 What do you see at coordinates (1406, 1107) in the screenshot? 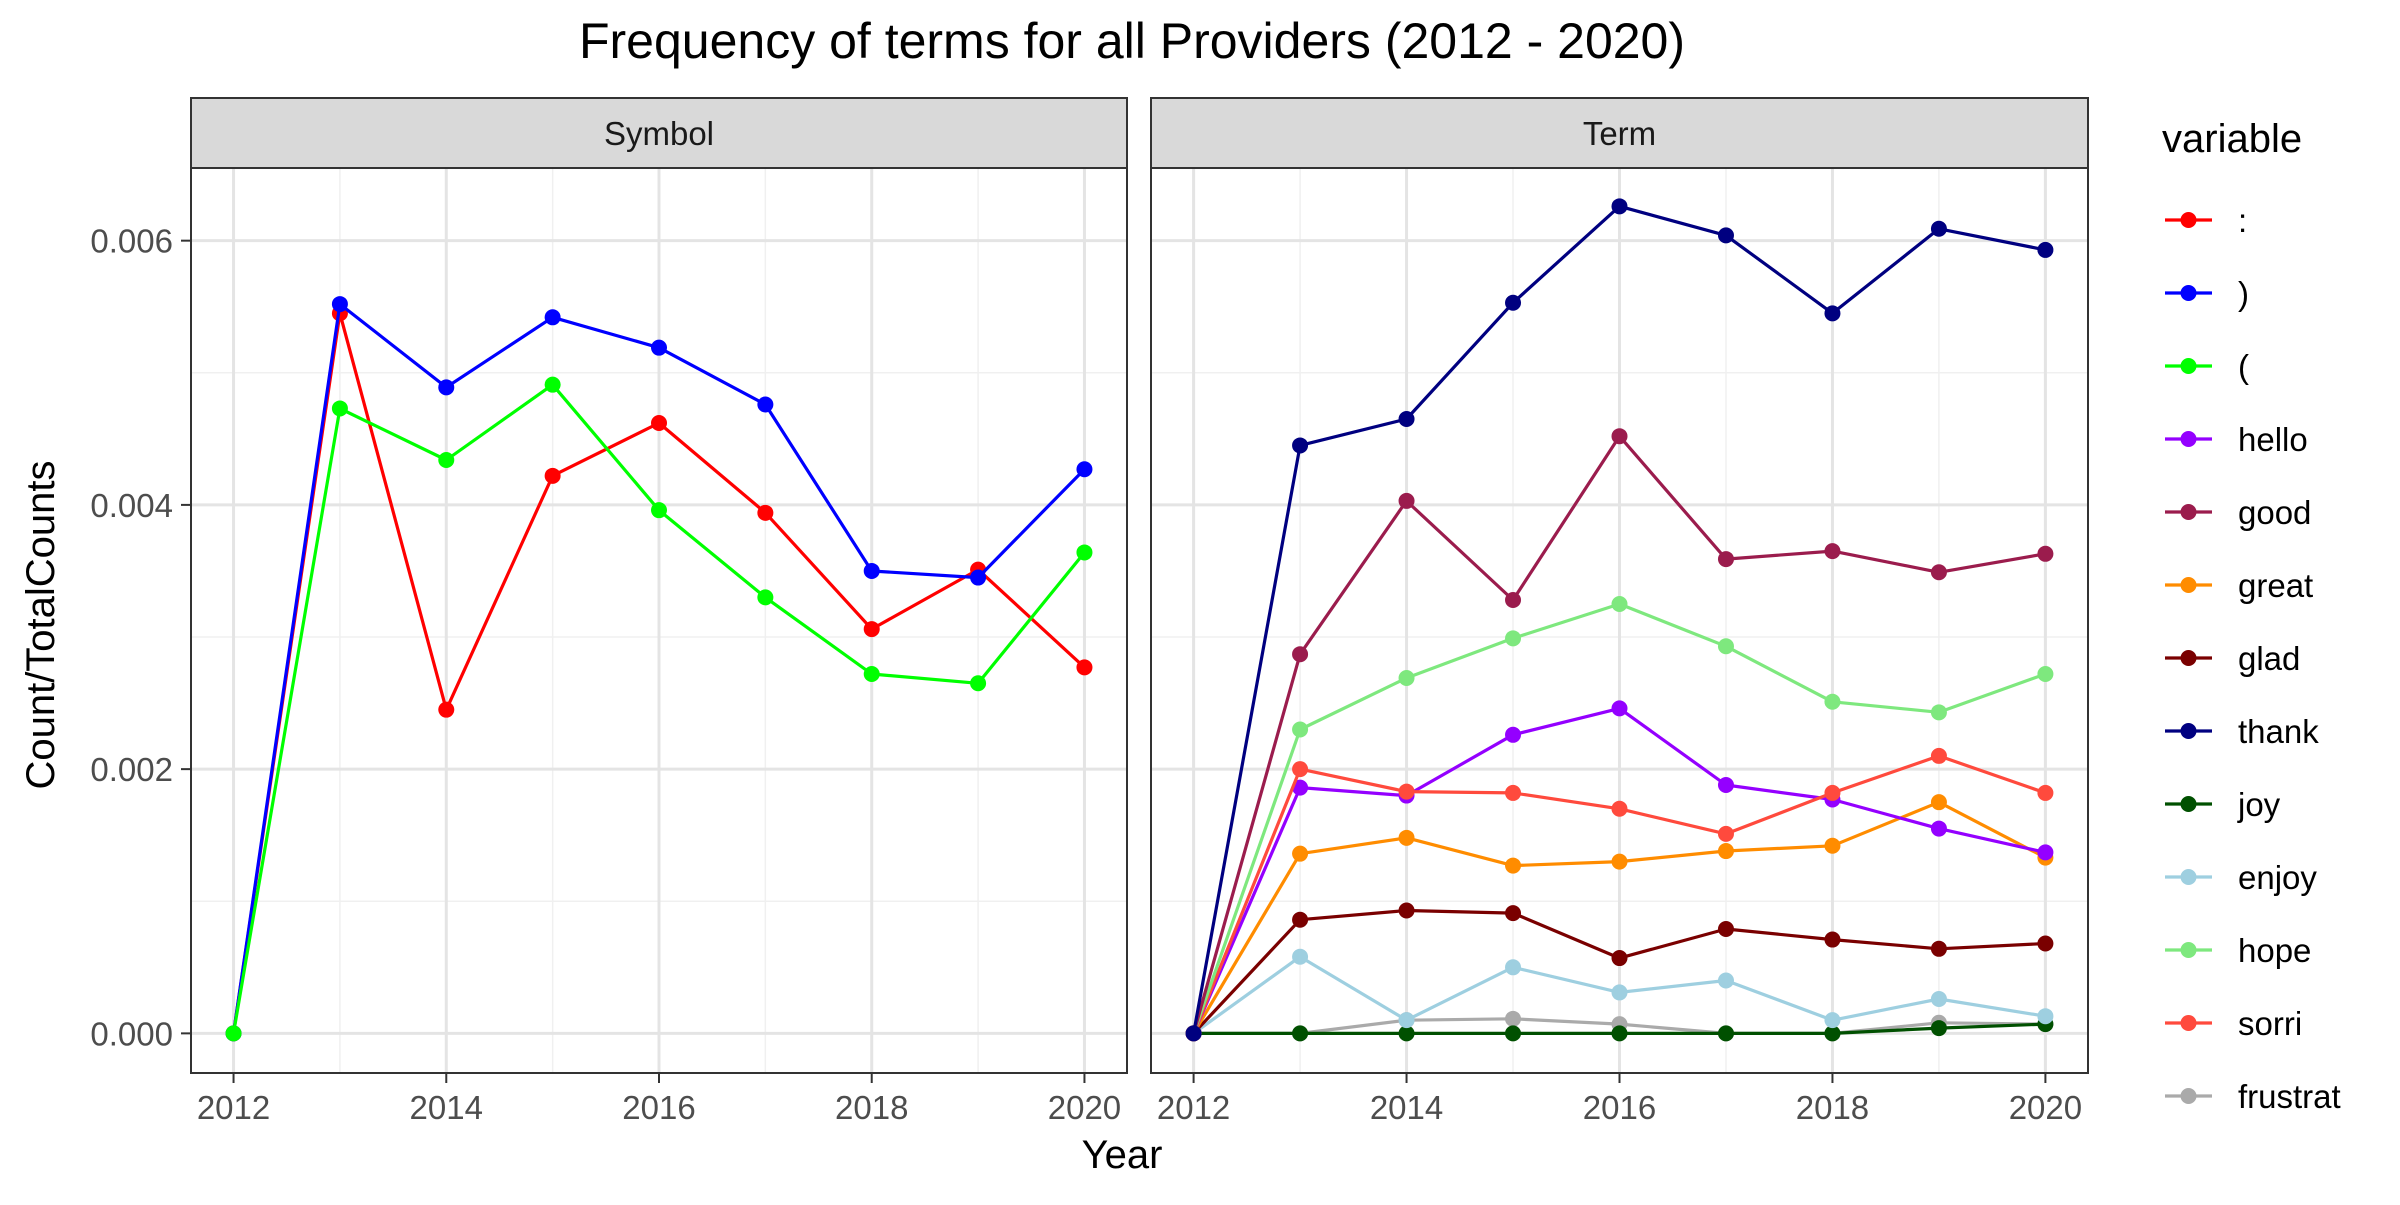
I see `x-tick-label: 2014` at bounding box center [1406, 1107].